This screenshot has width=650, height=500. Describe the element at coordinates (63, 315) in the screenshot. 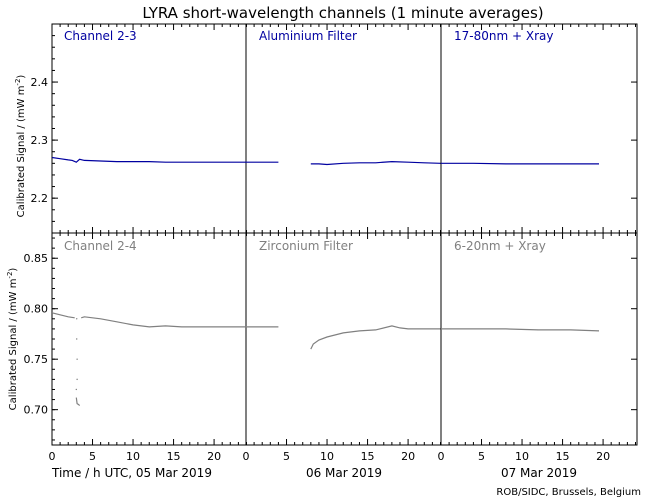

I see `bottom-panel-0-series-line` at that location.